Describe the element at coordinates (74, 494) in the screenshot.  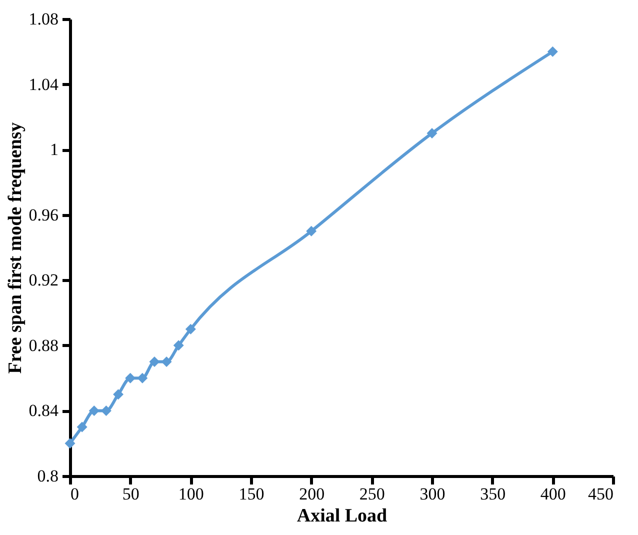
I see `x-tick-label: 0` at that location.